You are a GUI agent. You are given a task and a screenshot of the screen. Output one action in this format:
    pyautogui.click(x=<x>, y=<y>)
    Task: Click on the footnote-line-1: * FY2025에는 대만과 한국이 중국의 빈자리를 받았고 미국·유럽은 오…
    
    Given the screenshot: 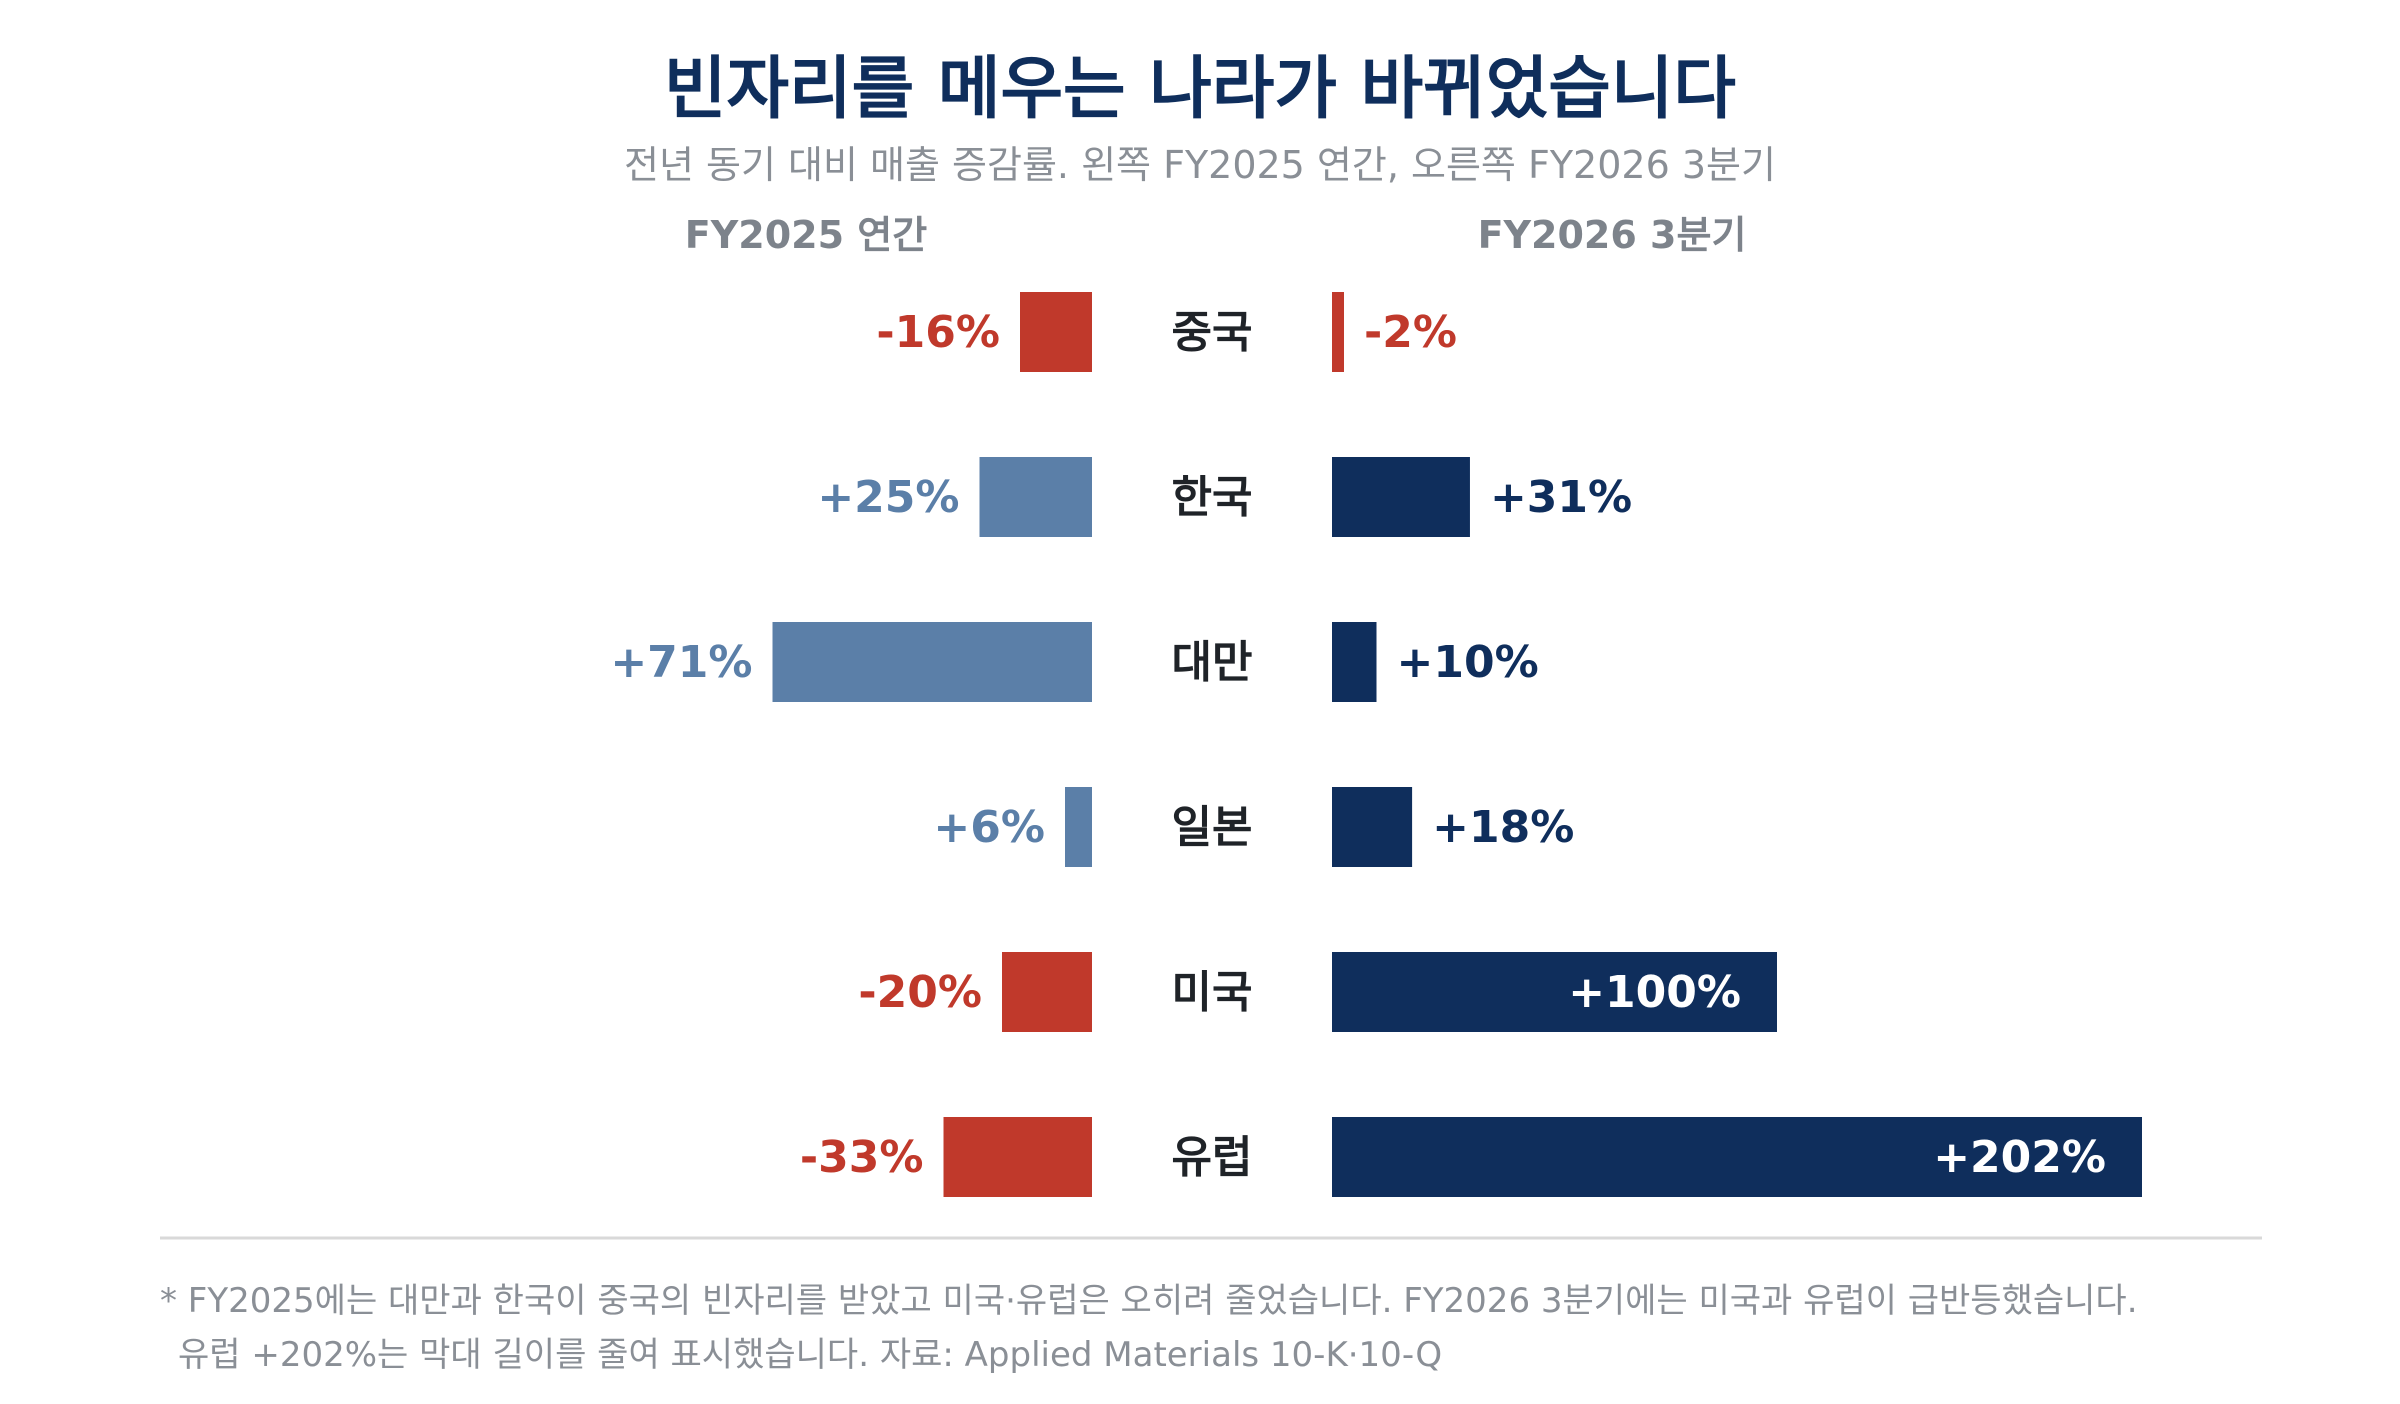 What is the action you would take?
    pyautogui.click(x=1149, y=1301)
    